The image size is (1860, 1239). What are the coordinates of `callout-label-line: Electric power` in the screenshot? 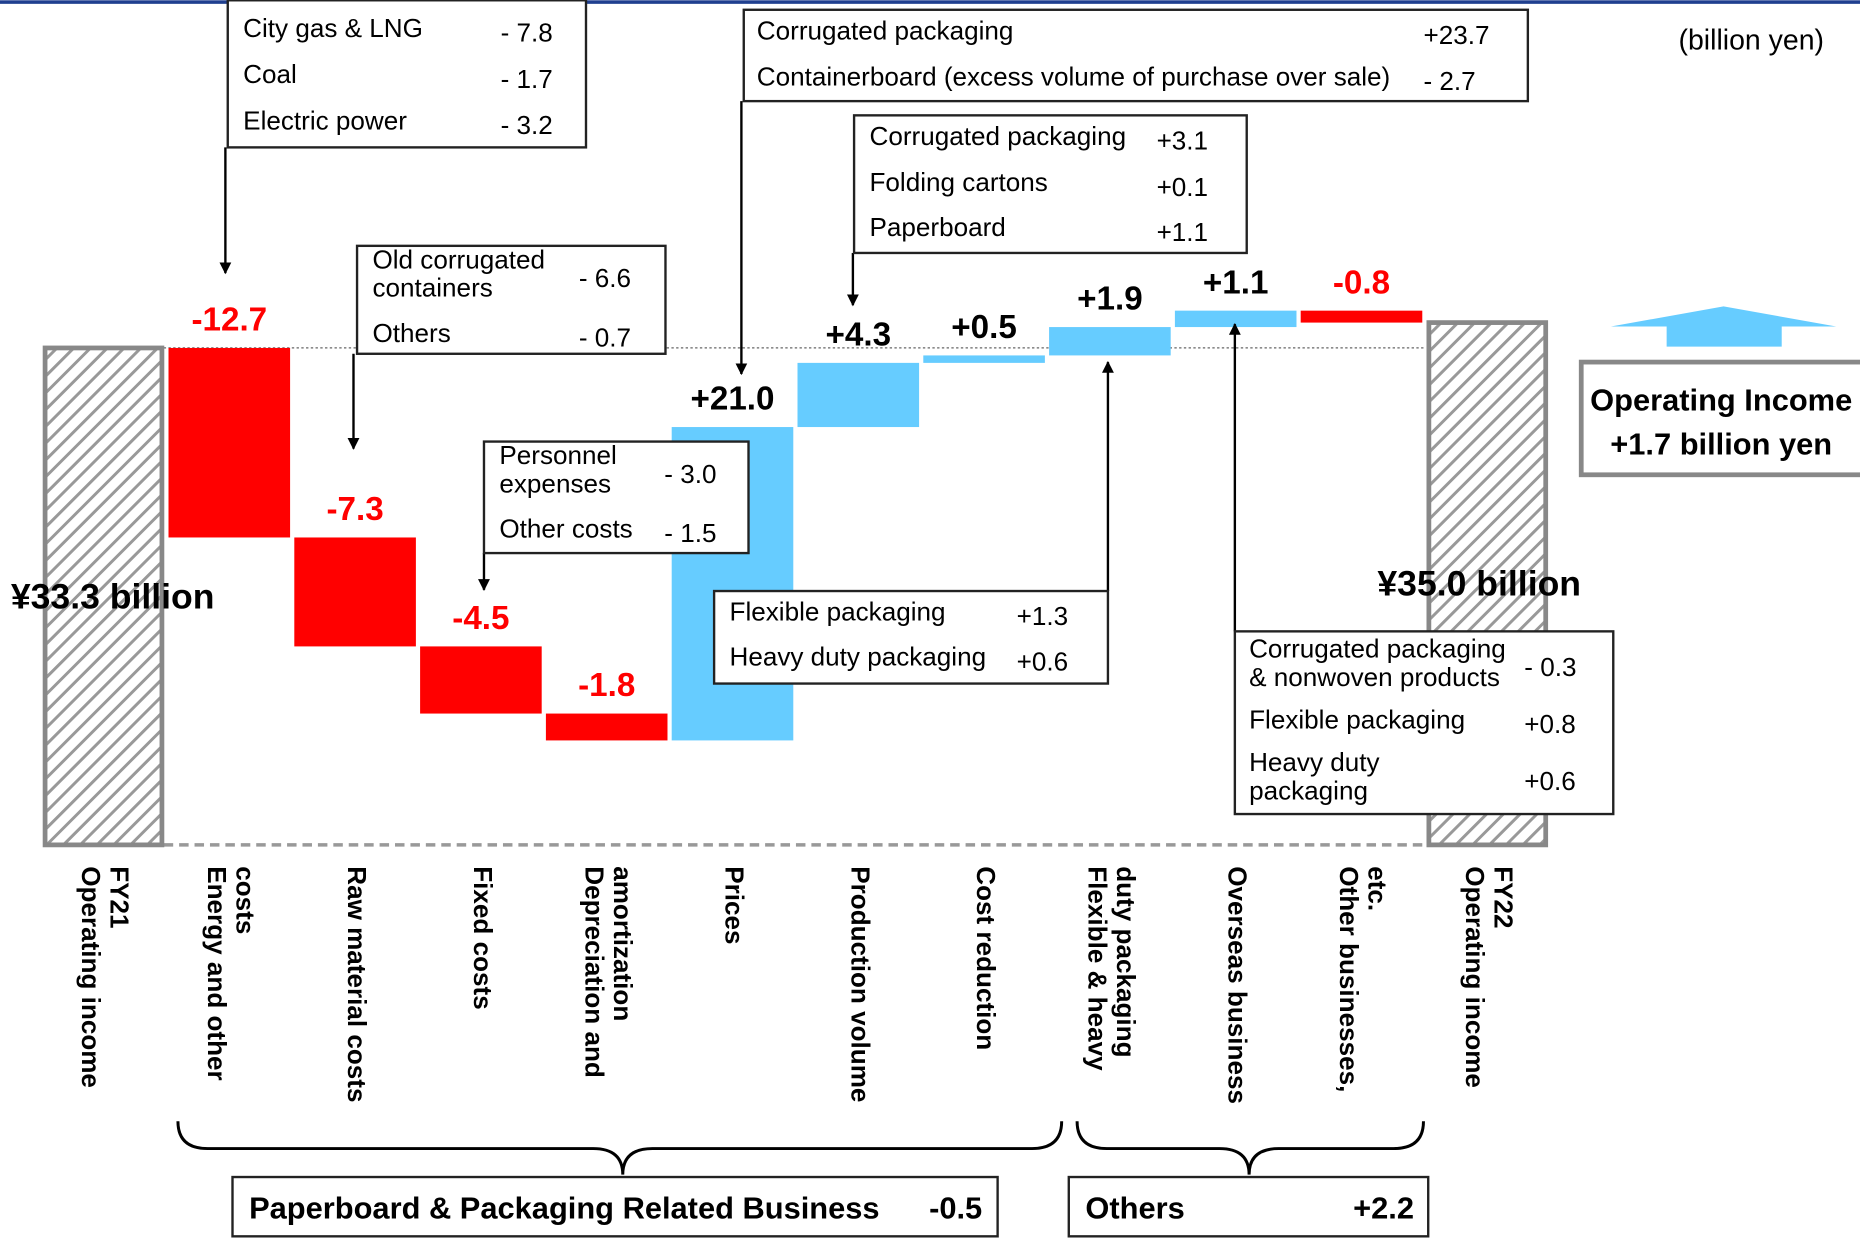 It's located at (325, 120).